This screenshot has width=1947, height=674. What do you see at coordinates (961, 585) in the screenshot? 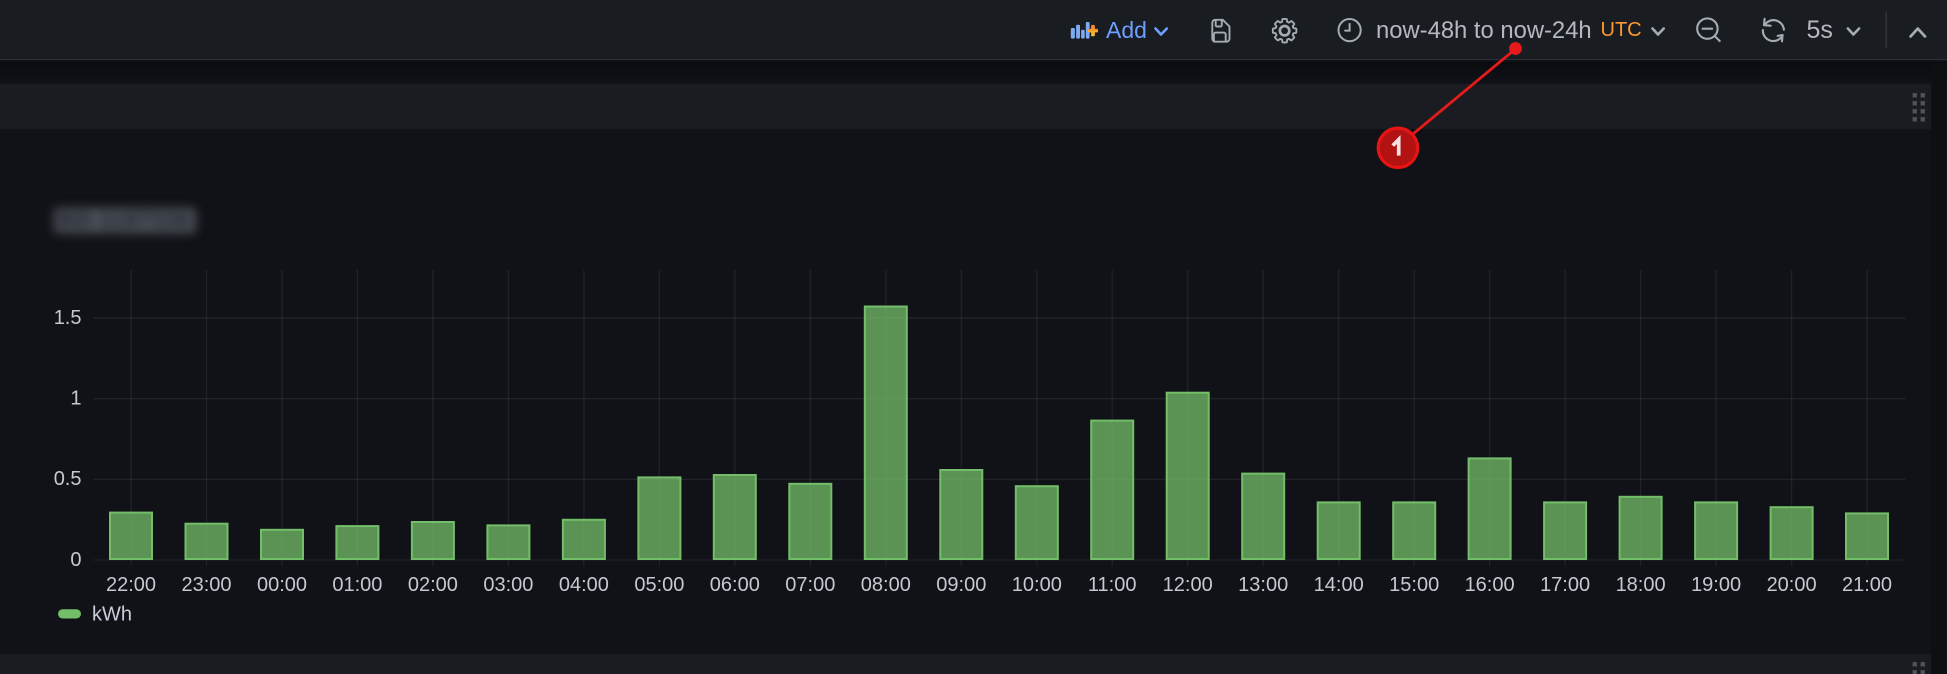
I see `svg-text: 09:00` at bounding box center [961, 585].